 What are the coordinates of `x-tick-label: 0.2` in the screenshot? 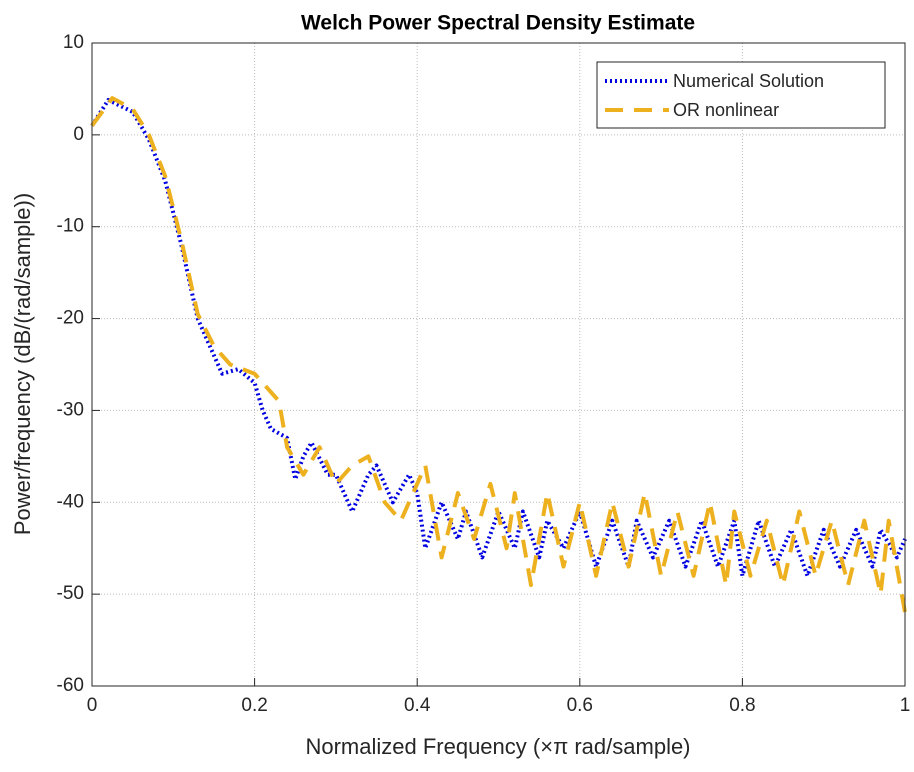 It's located at (254, 705).